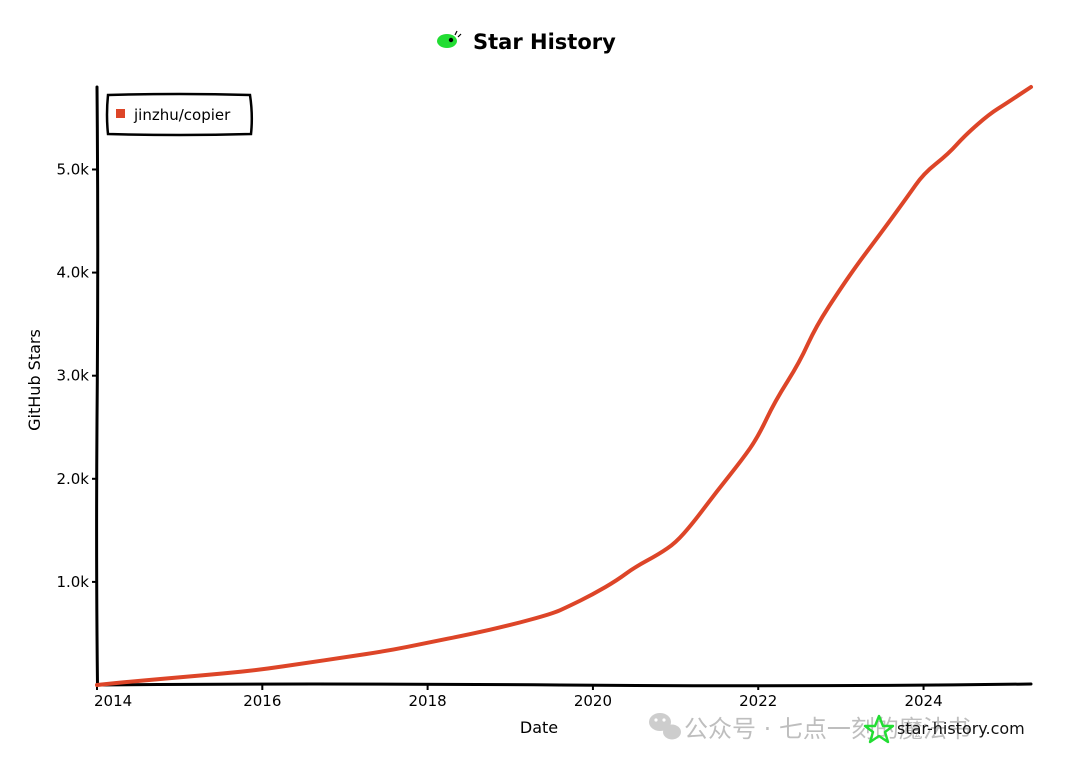 The height and width of the screenshot is (771, 1080). I want to click on y-tick-label: 2.0k, so click(72, 479).